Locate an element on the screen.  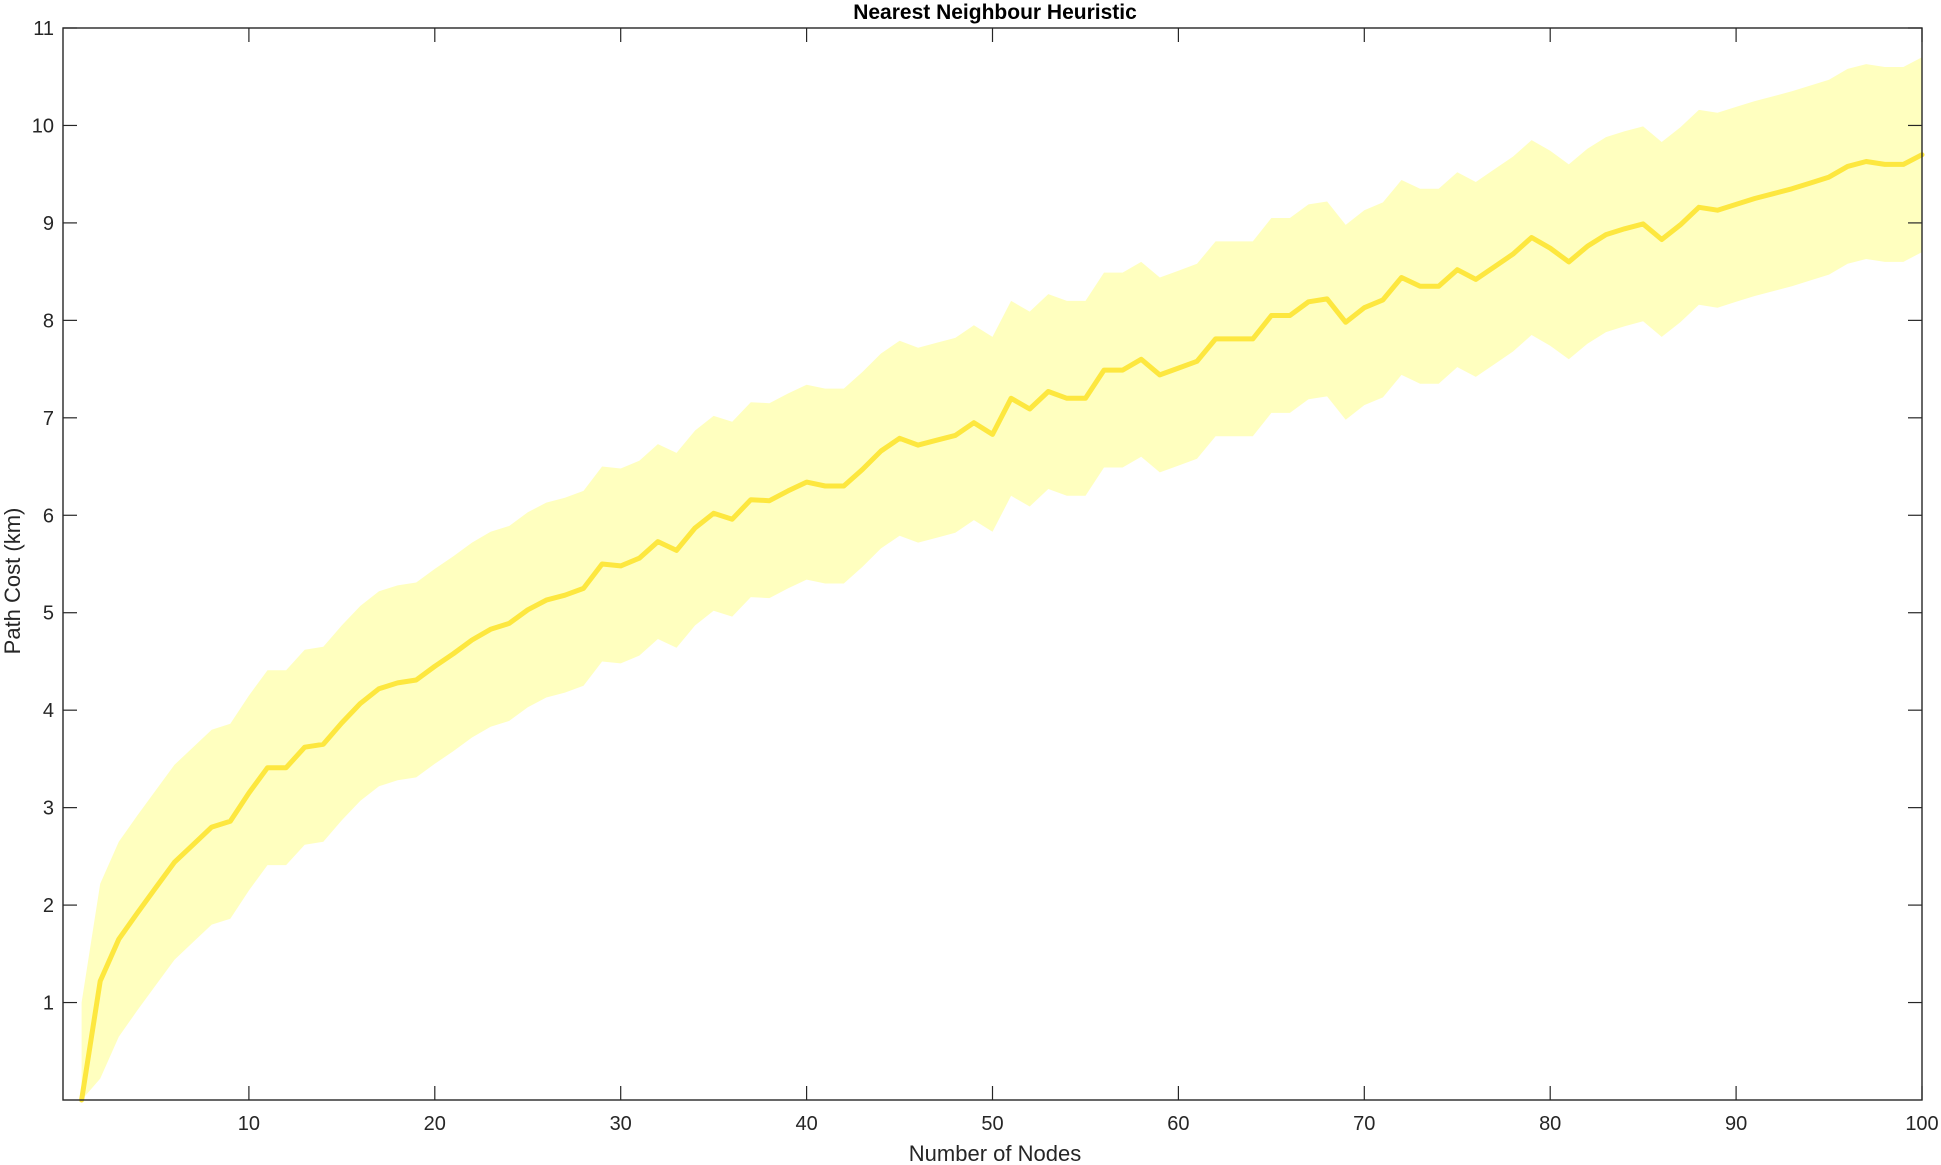
x-tick-label: 100 is located at coordinates (1921, 1124).